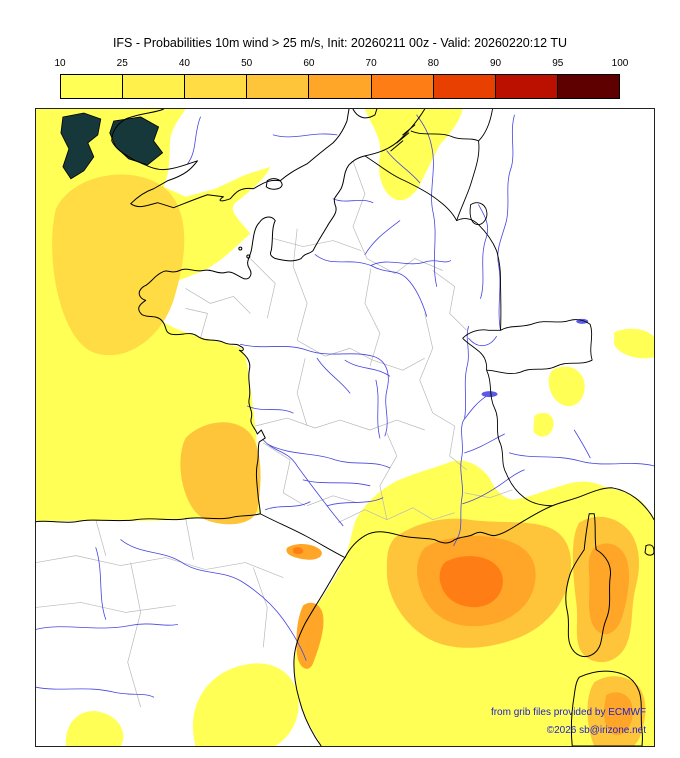  I want to click on colorbar-tick-label: 90, so click(495, 63).